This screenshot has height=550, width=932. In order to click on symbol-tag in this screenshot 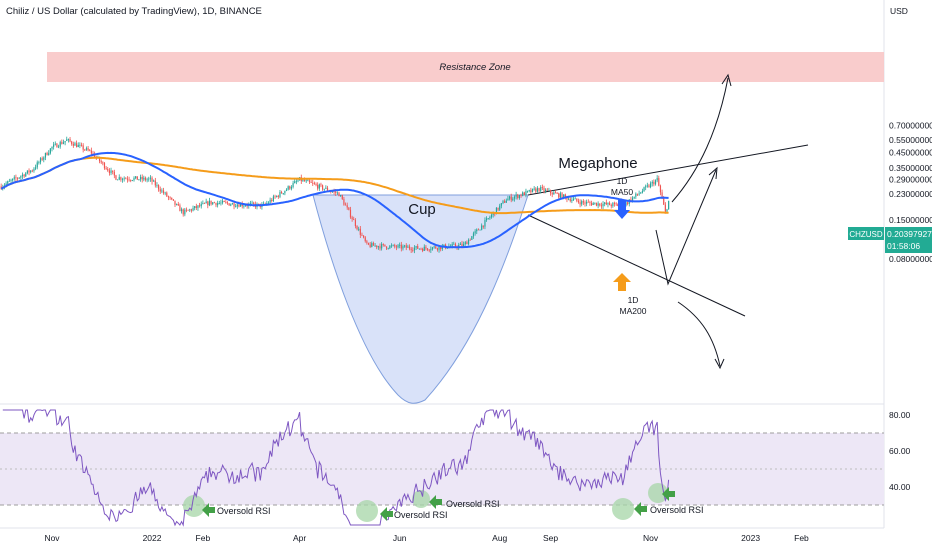, I will do `click(866, 233)`.